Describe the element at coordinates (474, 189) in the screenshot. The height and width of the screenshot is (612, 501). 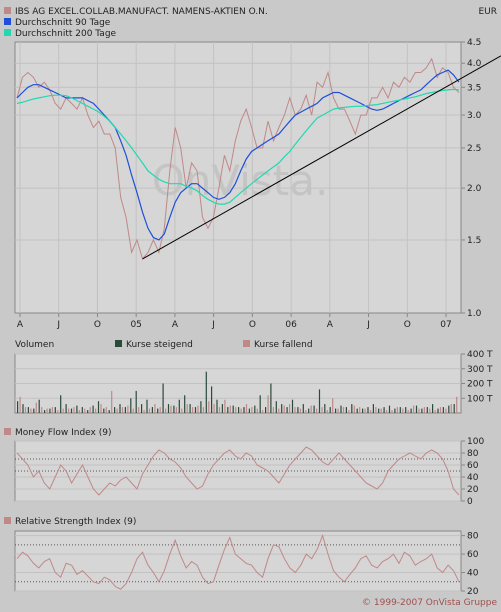
I see `price-y-tick-label: 2.0` at that location.